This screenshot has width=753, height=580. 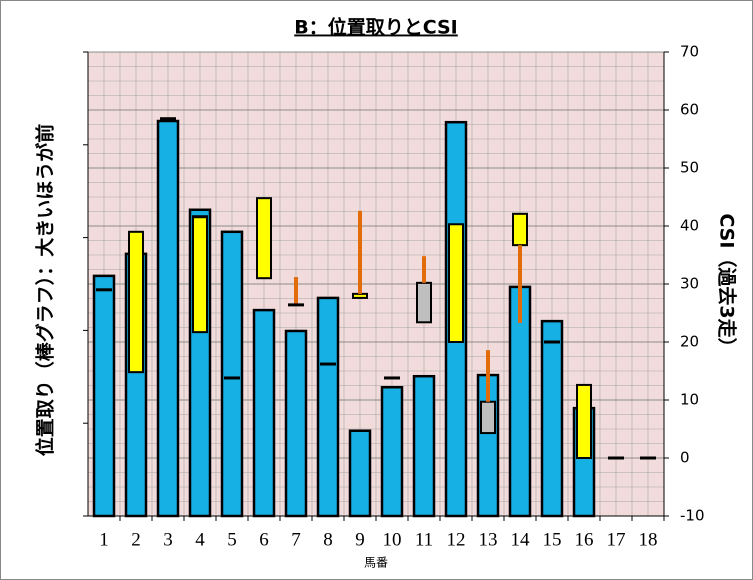 I want to click on x-tick-label: 8, so click(x=328, y=539).